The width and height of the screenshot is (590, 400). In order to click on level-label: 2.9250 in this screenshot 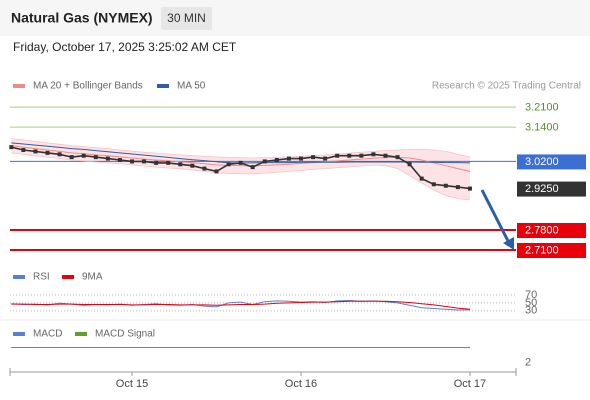, I will do `click(542, 189)`.